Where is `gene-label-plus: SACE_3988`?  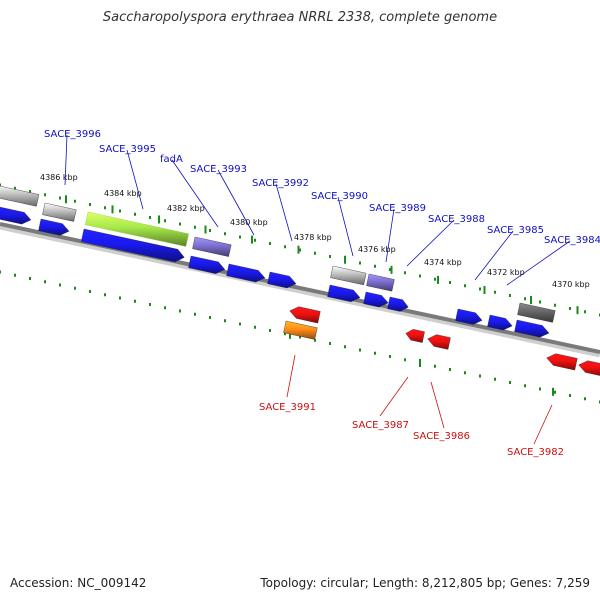 gene-label-plus: SACE_3988 is located at coordinates (456, 219).